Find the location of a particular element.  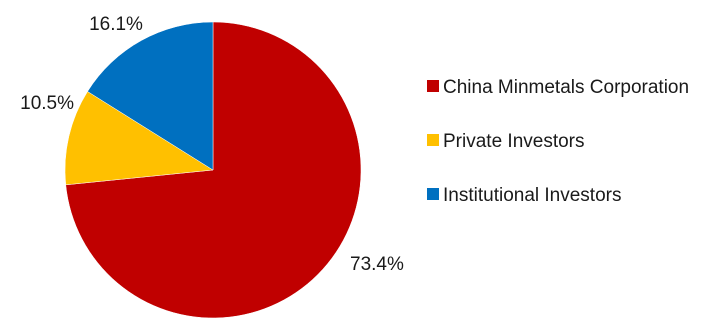

legend-label-1: Private Investors is located at coordinates (514, 141).